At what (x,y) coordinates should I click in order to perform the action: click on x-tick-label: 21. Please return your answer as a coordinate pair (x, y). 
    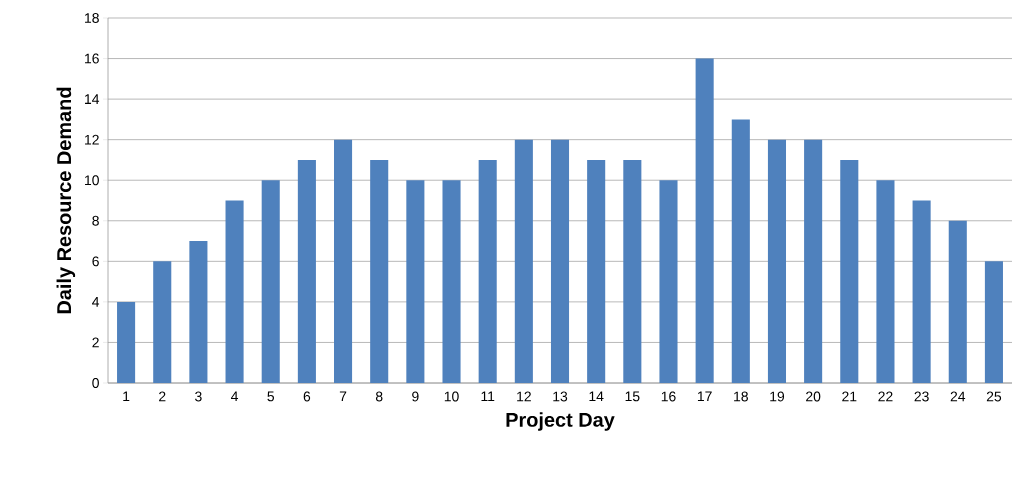
    Looking at the image, I should click on (849, 396).